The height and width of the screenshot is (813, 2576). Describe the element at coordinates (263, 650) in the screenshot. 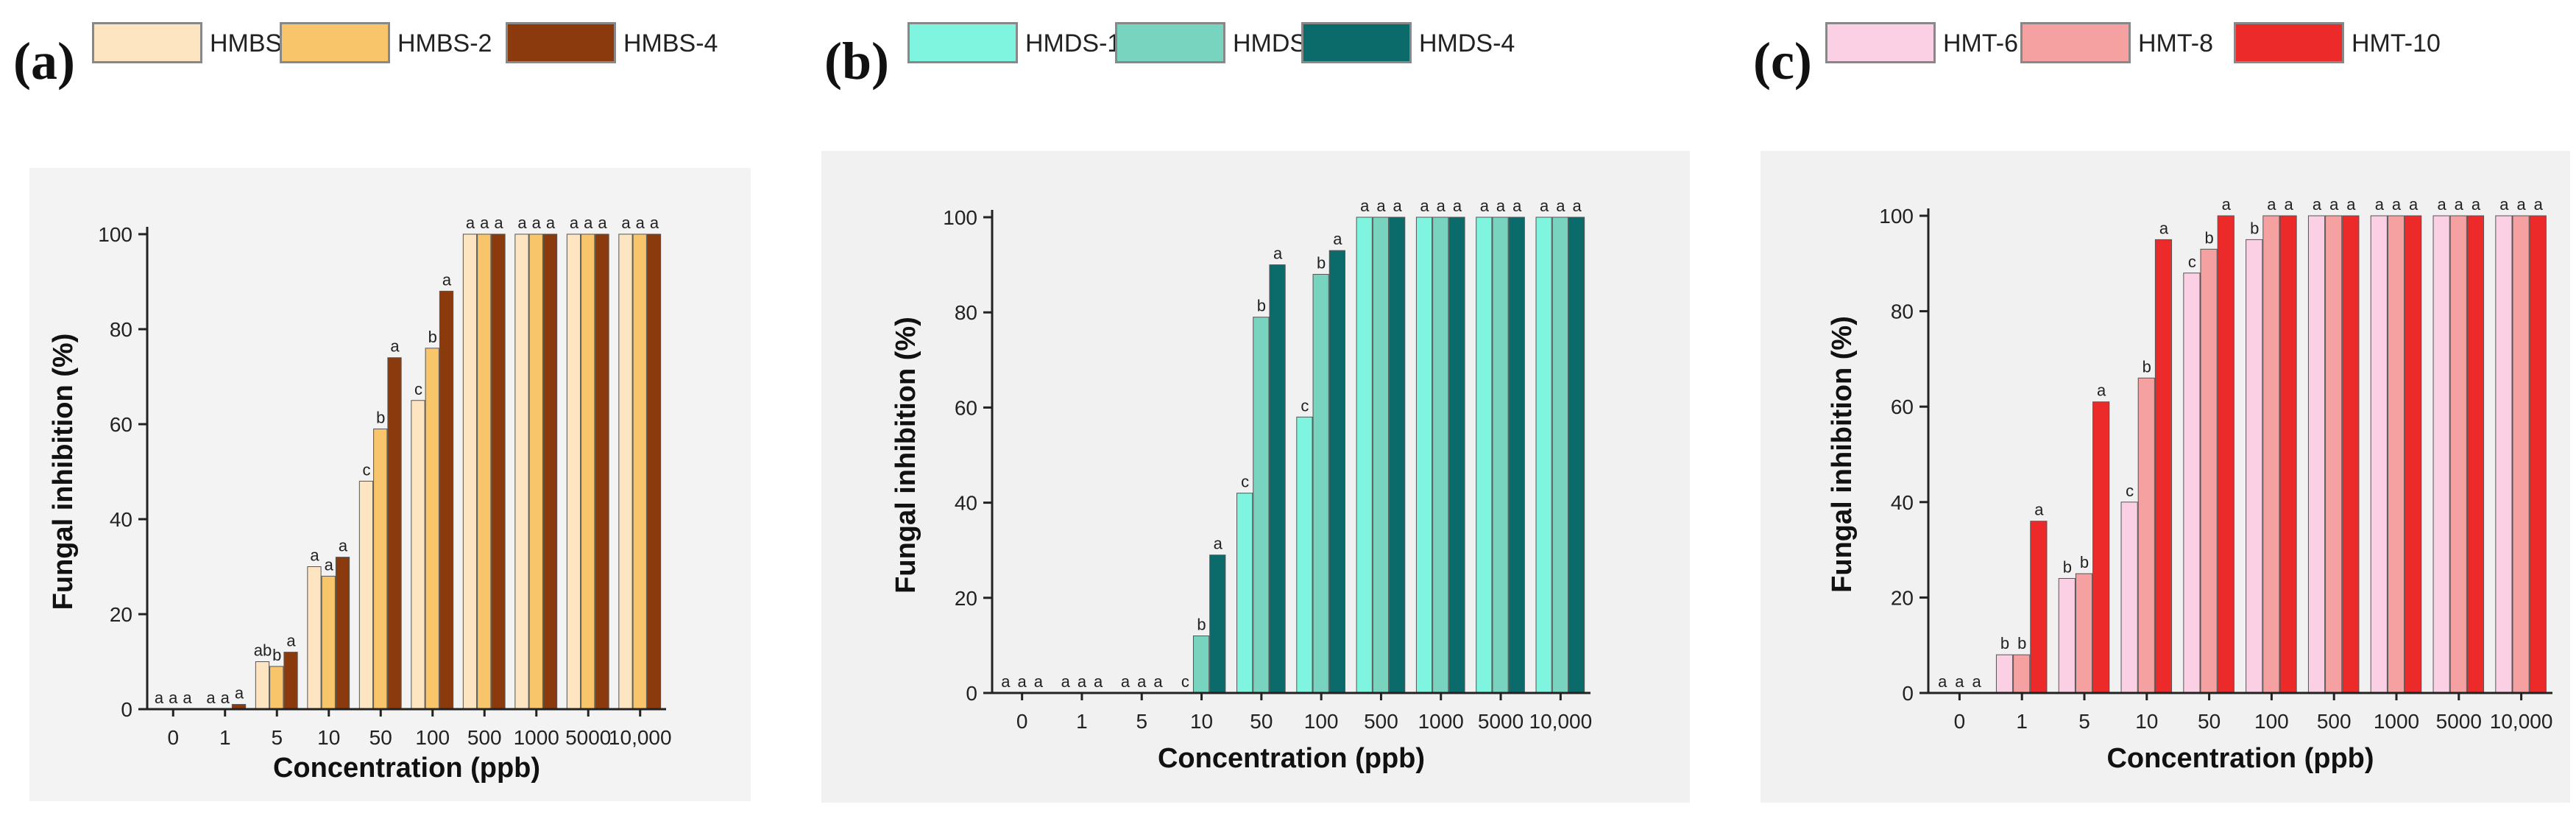

I see `significance-label: ab` at that location.